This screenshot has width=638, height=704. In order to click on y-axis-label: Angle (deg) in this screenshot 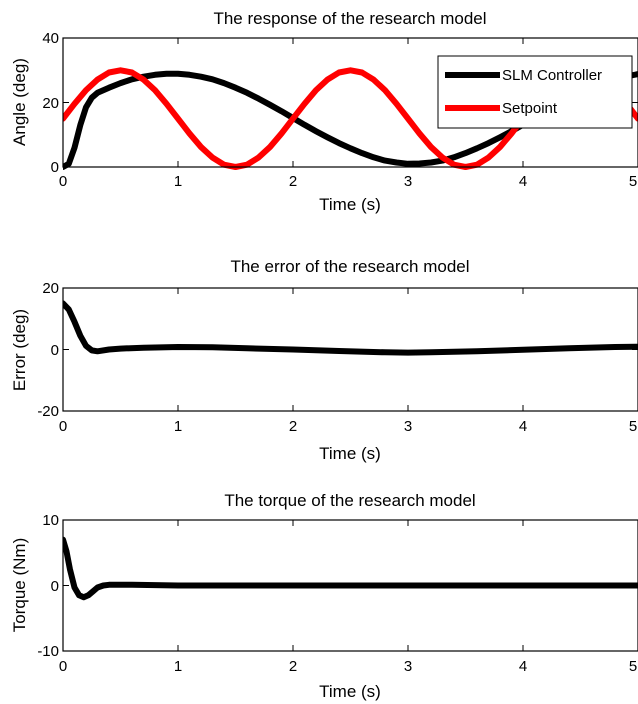, I will do `click(19, 102)`.